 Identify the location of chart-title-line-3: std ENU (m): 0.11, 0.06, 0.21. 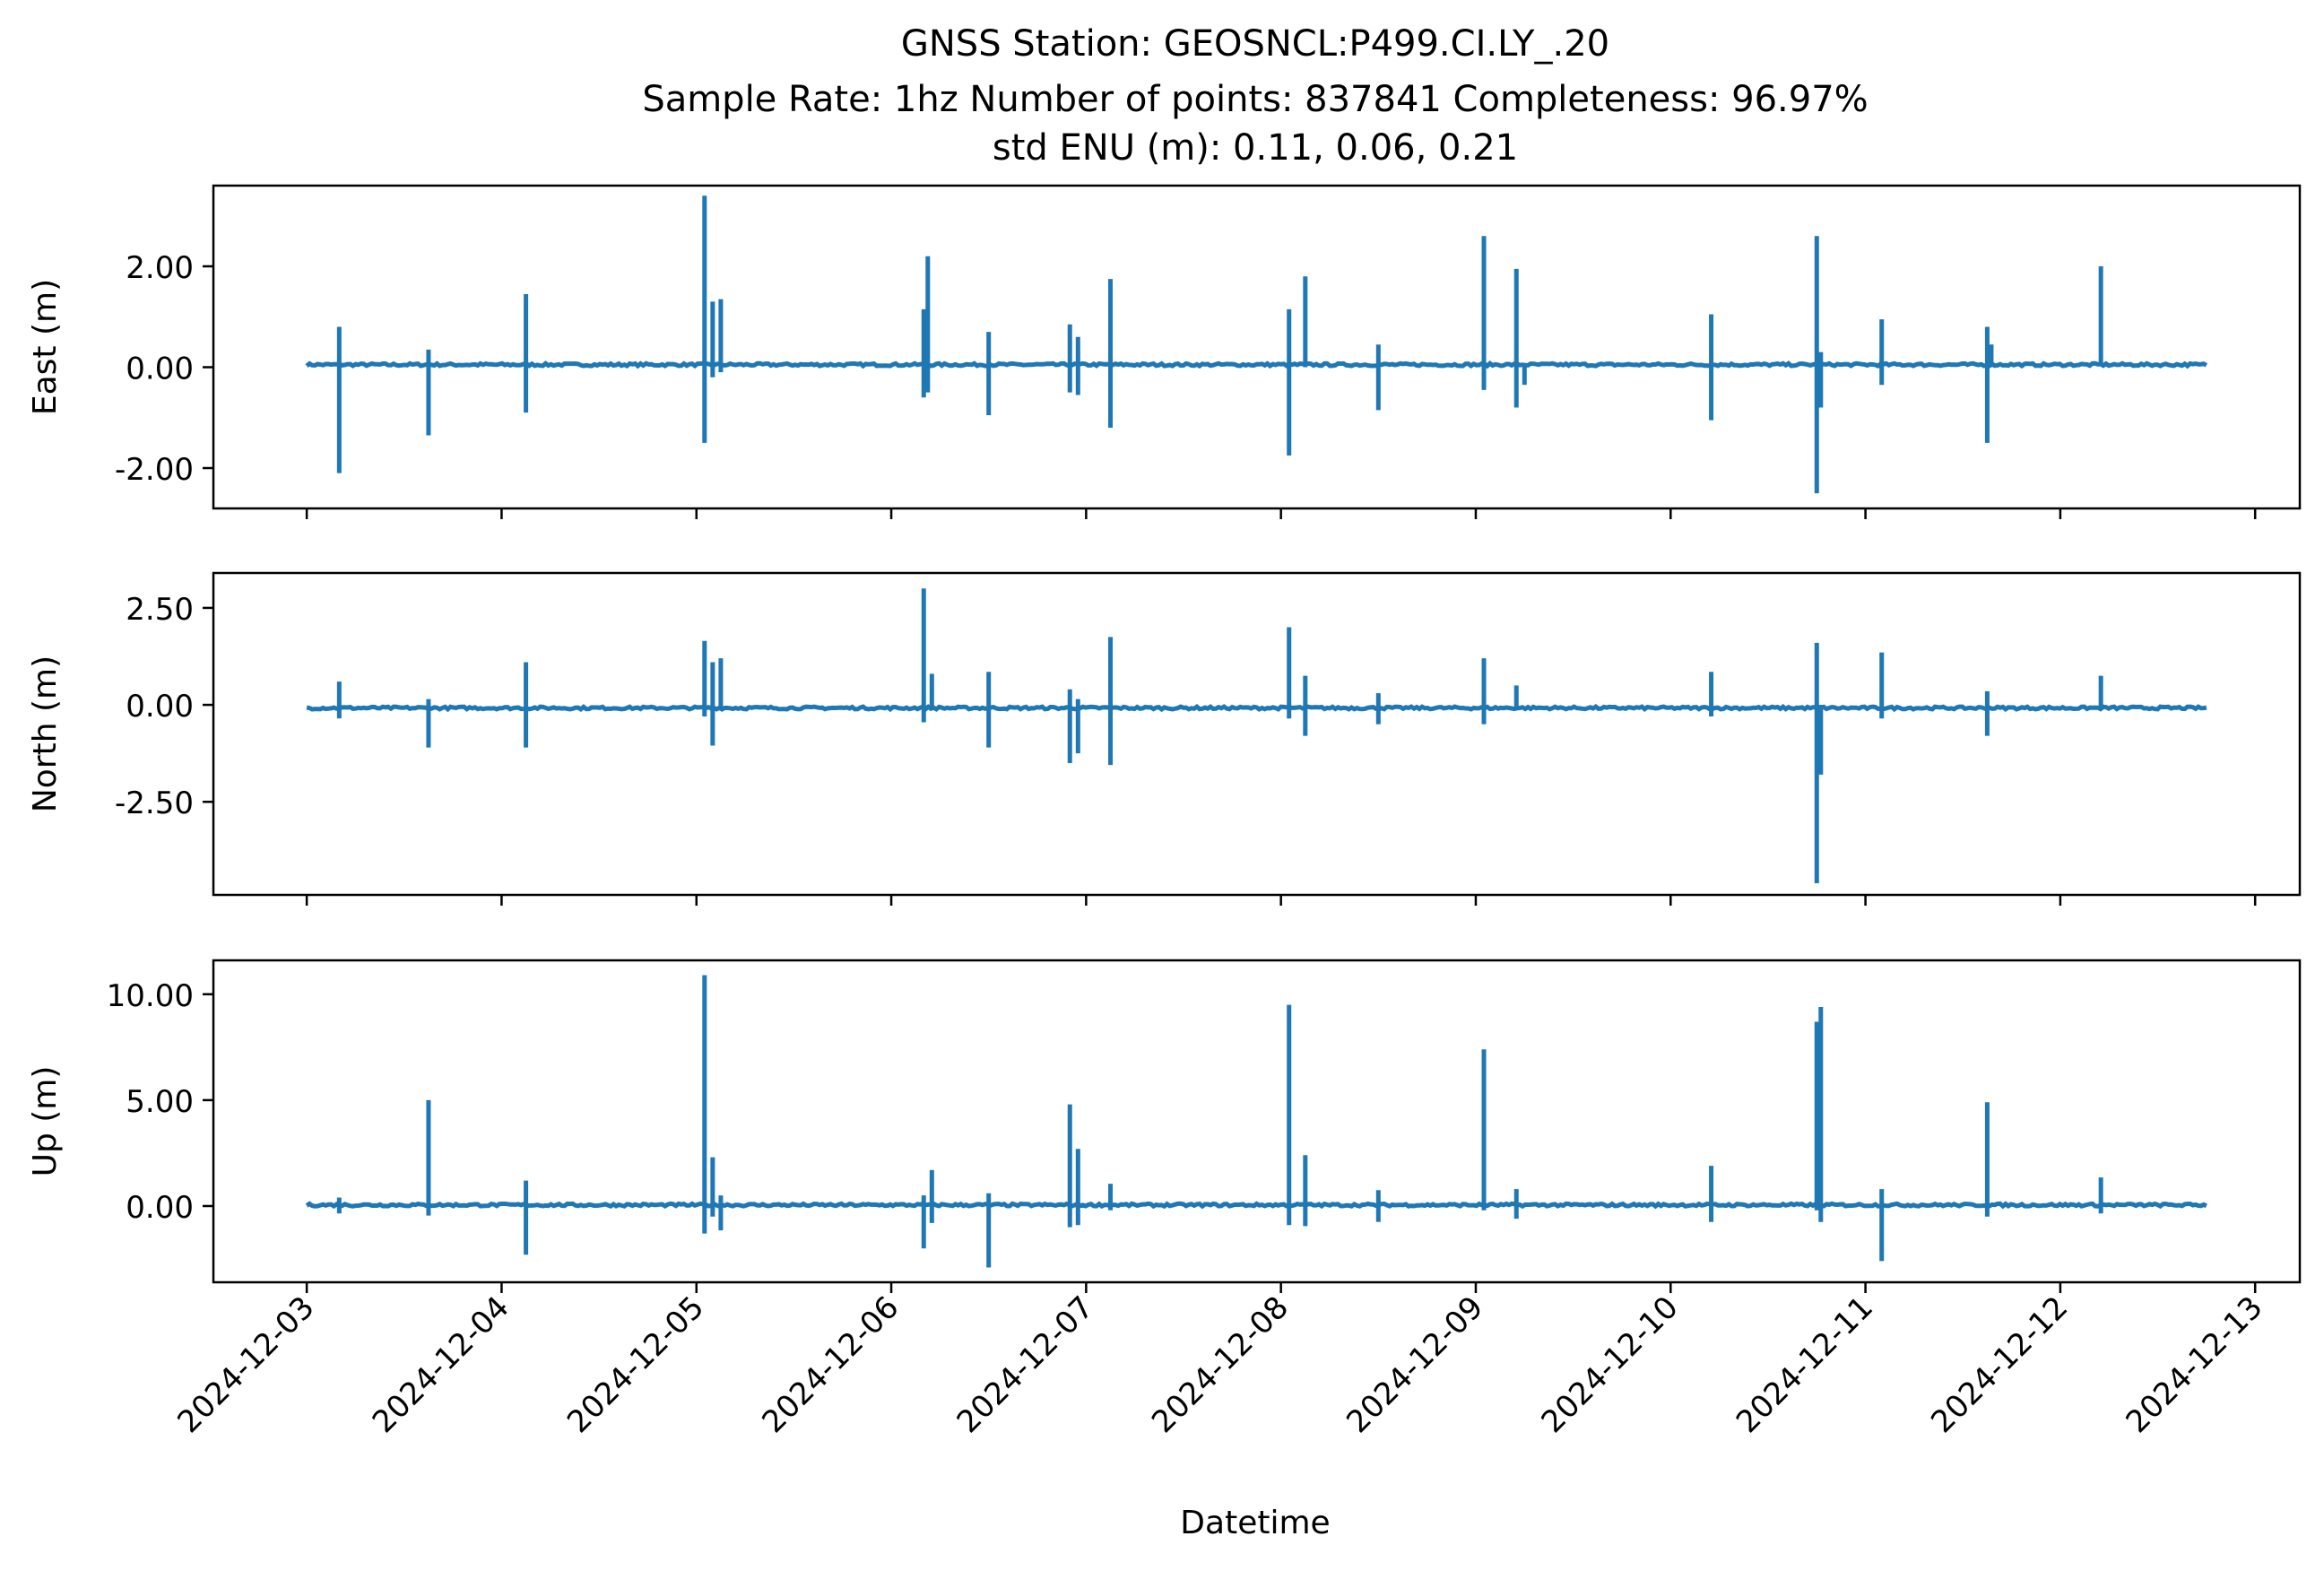
(1255, 148).